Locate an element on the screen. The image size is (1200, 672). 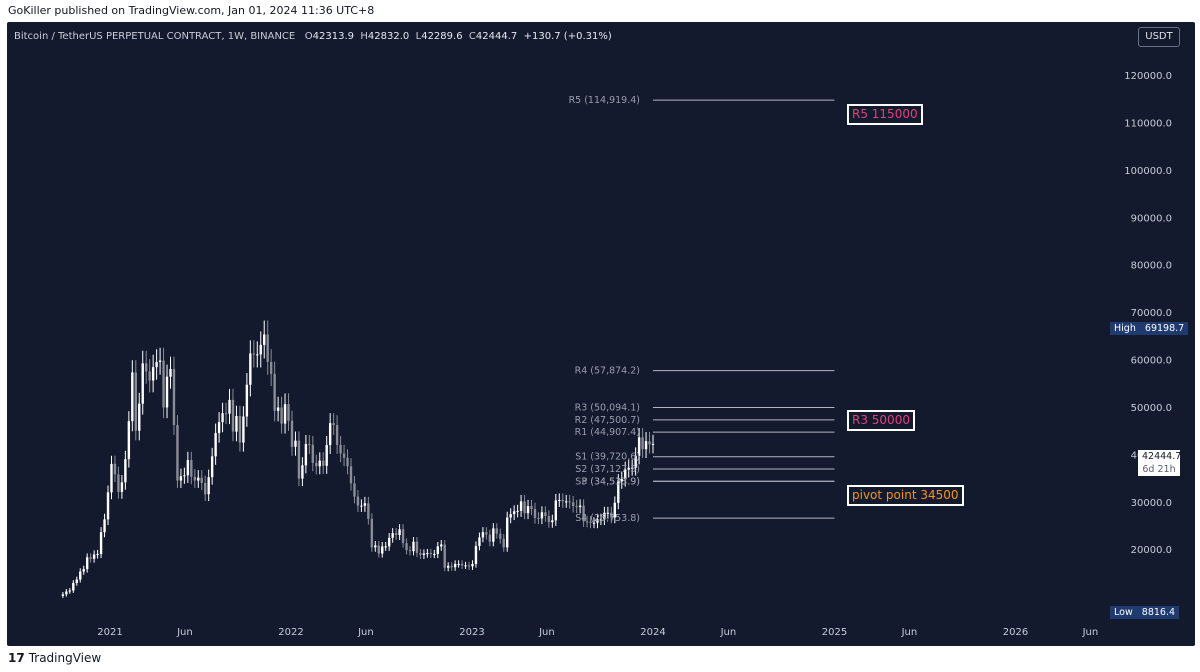
high-tag-value: 69198.7 is located at coordinates (1164, 328).